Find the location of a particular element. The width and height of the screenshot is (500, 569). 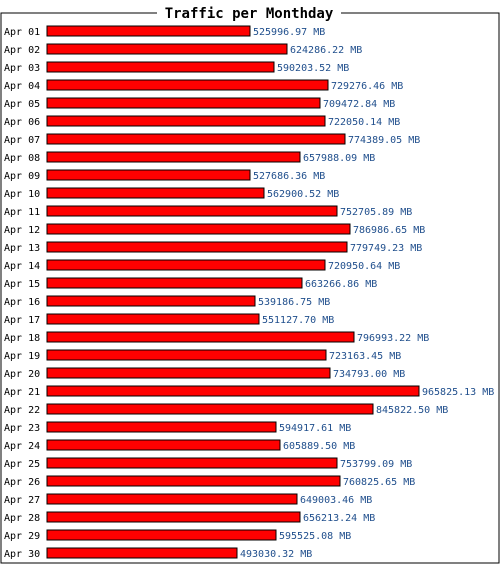

value-label: 786986.65 MB is located at coordinates (389, 230).